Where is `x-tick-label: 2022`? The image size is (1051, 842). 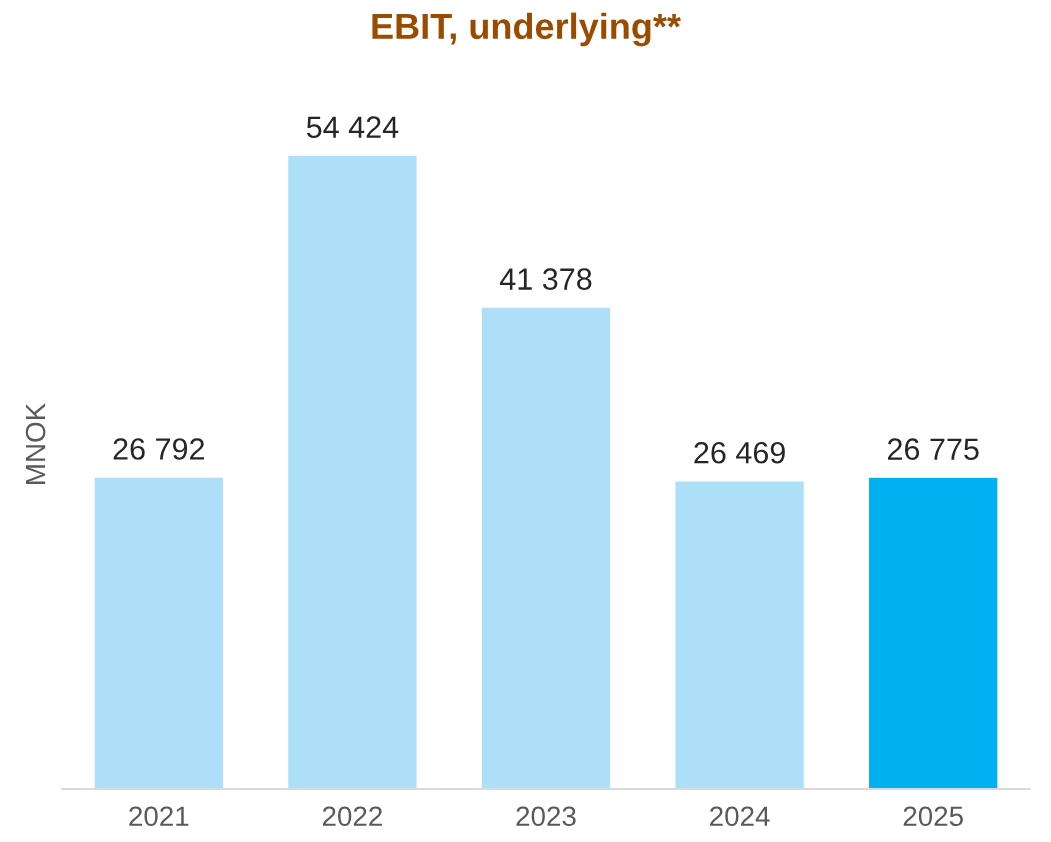 x-tick-label: 2022 is located at coordinates (352, 816).